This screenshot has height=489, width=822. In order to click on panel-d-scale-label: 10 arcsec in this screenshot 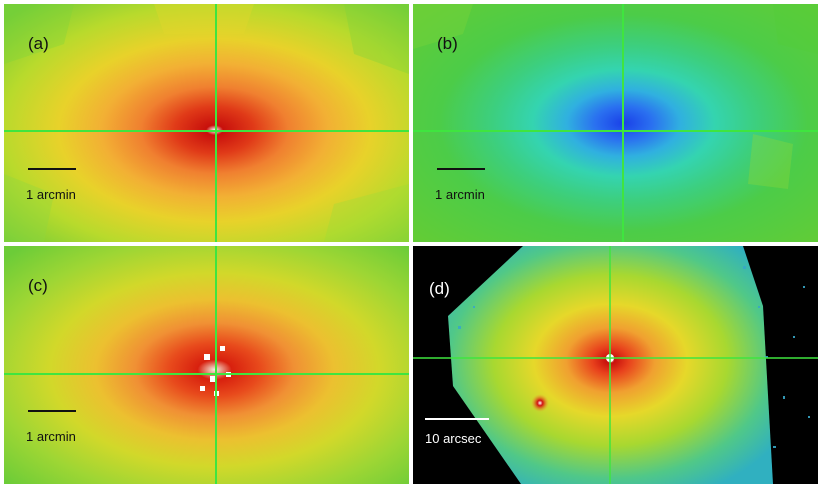, I will do `click(453, 438)`.